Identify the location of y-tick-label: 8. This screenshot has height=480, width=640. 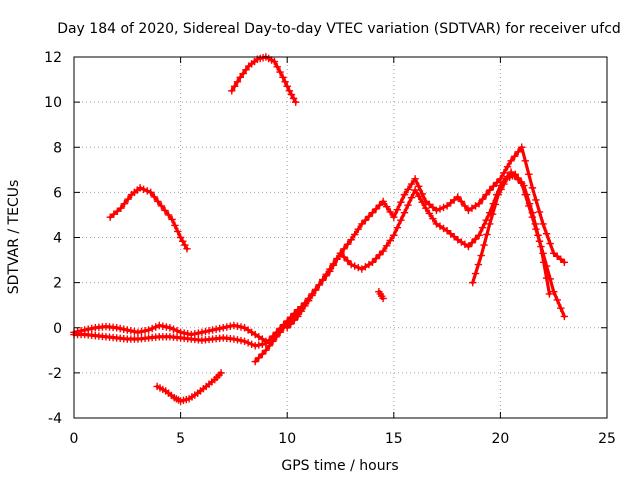
(57, 148).